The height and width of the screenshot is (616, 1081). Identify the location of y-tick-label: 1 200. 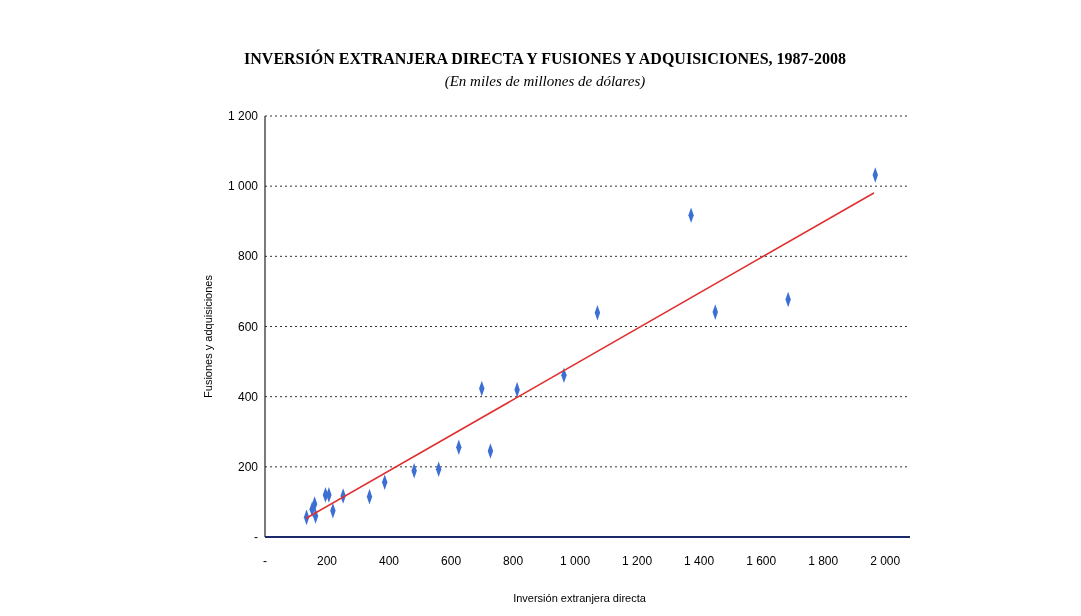
(243, 116).